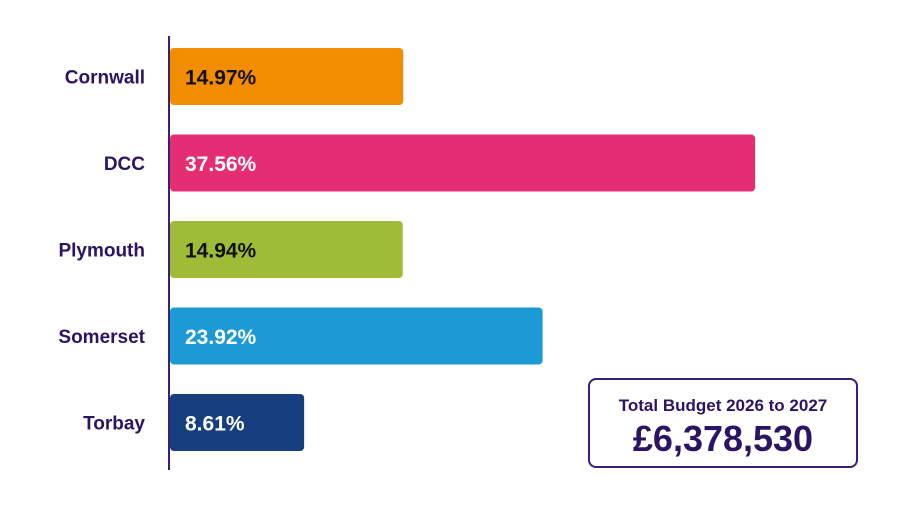 This screenshot has width=900, height=507. I want to click on value-label-dcc: 37.56%, so click(221, 164).